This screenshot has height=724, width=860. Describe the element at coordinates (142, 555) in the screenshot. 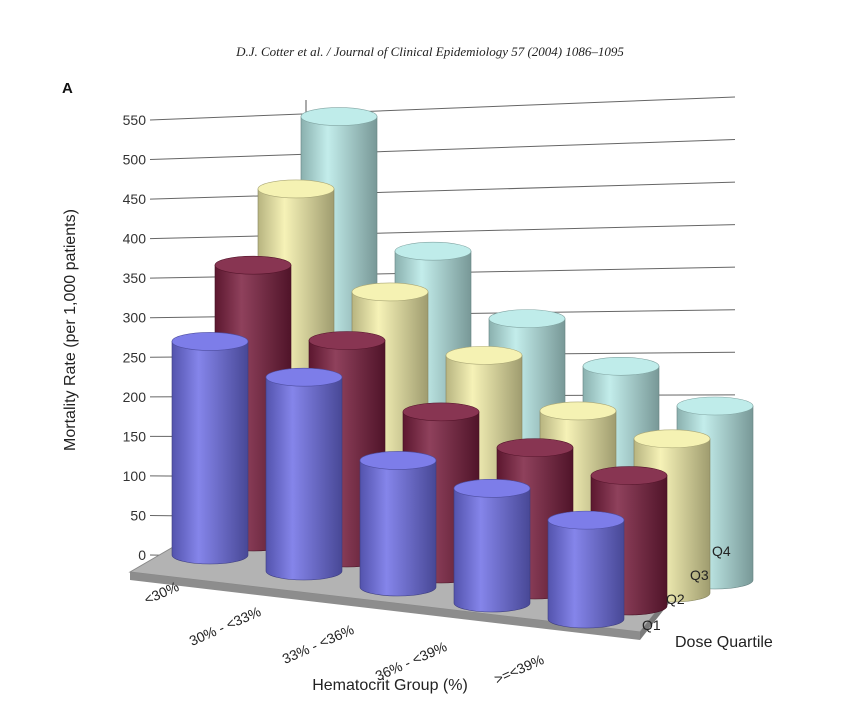

I see `y-tick-label: 0` at that location.